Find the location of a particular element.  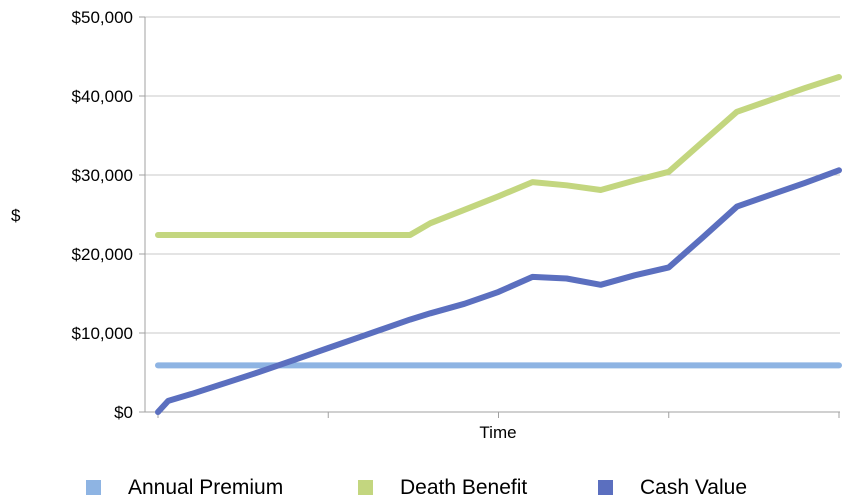

y-axis-label: $ is located at coordinates (16, 215).